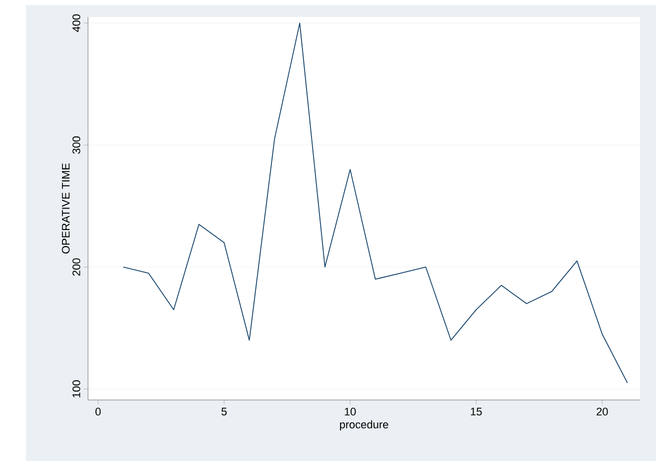 Image resolution: width=656 pixels, height=461 pixels. Describe the element at coordinates (98, 412) in the screenshot. I see `x-tick-label: 0` at that location.